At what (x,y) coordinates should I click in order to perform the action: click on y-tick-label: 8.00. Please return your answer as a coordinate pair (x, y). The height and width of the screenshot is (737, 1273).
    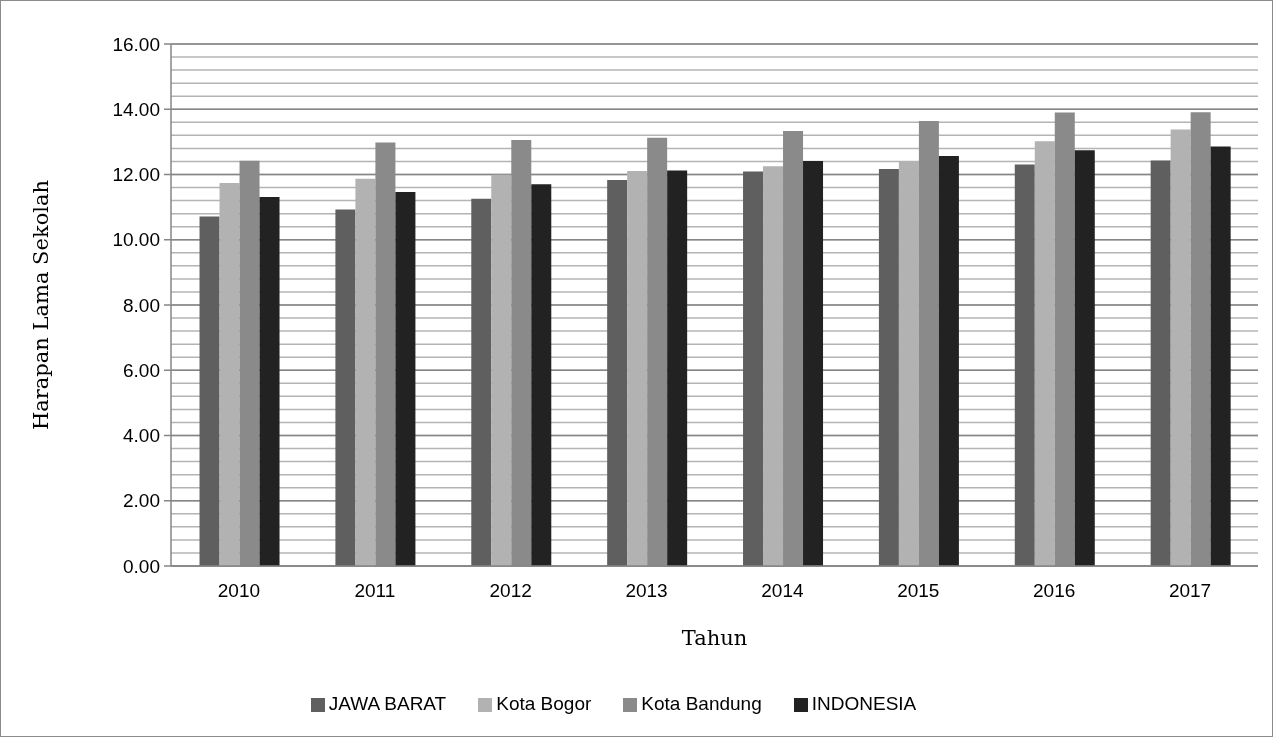
    Looking at the image, I should click on (141, 305).